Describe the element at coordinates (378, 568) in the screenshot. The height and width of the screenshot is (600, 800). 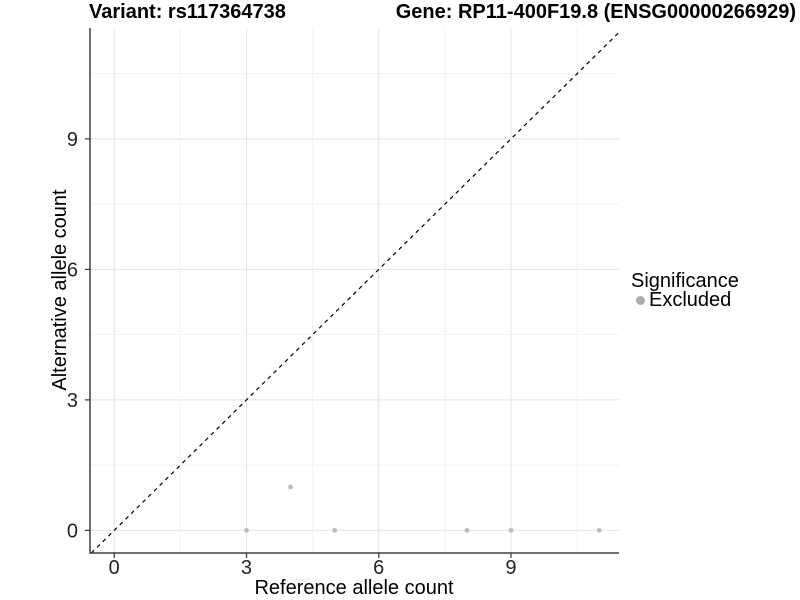
I see `x-tick-label: 6` at that location.